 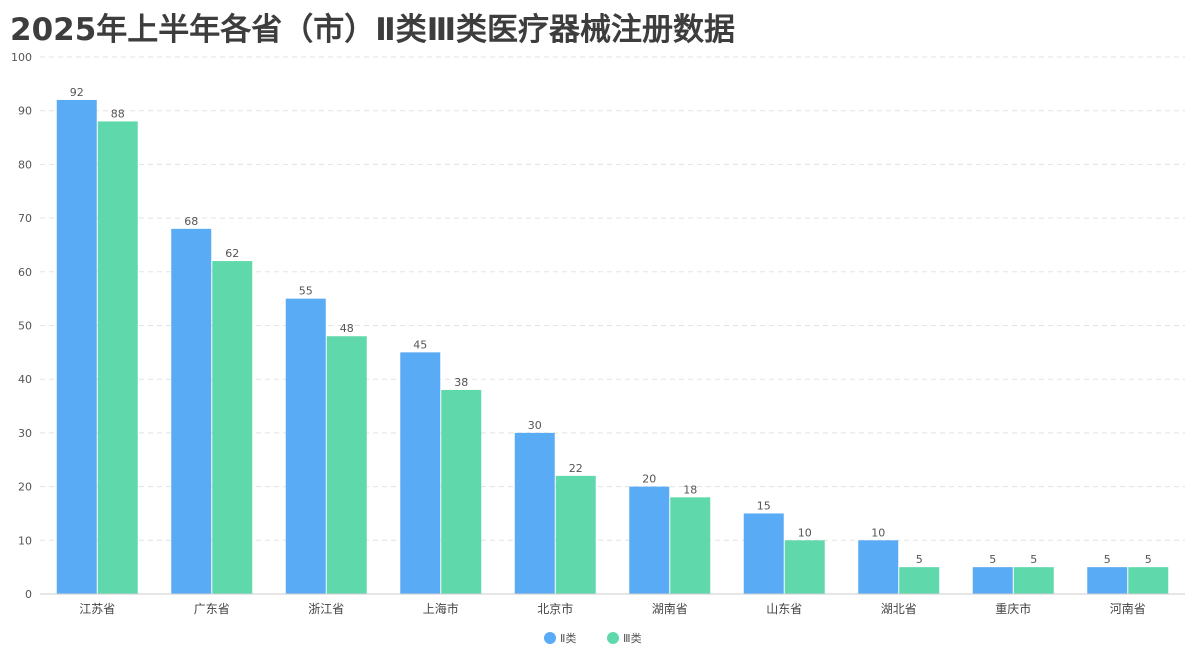 What do you see at coordinates (1013, 608) in the screenshot?
I see `x-category-label: 重庆市` at bounding box center [1013, 608].